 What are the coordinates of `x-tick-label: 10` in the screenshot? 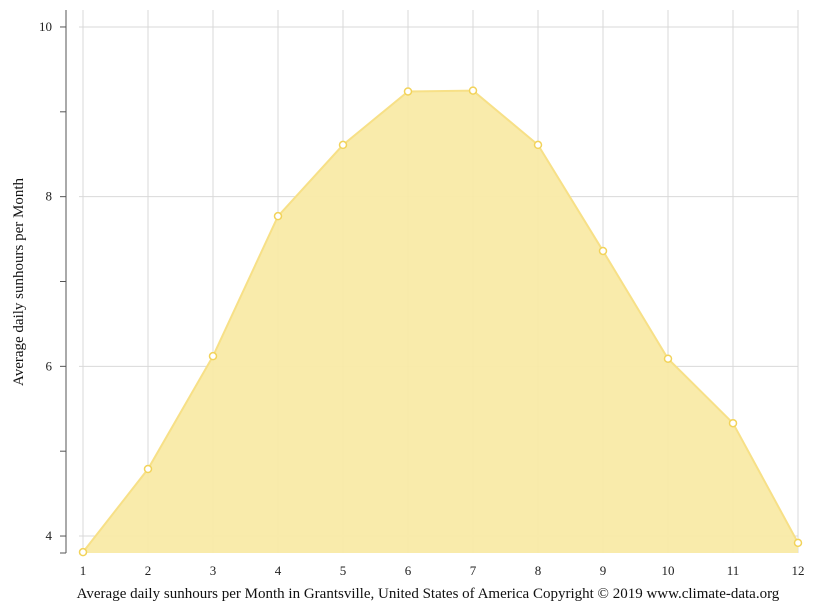 It's located at (668, 570).